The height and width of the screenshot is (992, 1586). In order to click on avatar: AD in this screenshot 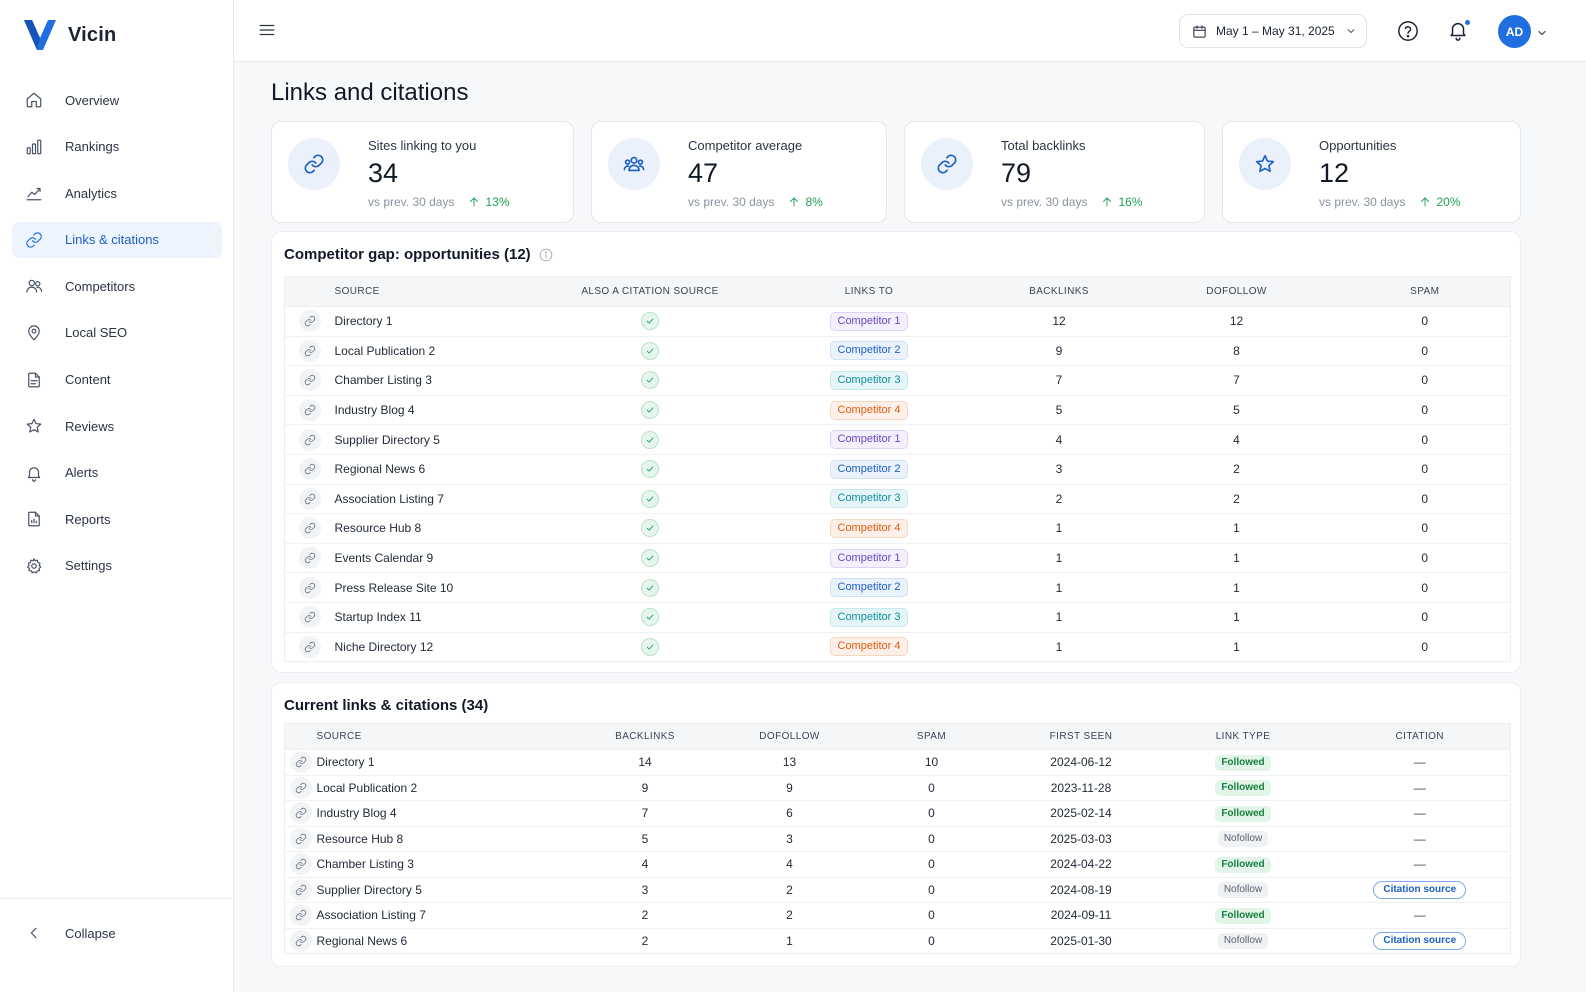, I will do `click(1514, 31)`.